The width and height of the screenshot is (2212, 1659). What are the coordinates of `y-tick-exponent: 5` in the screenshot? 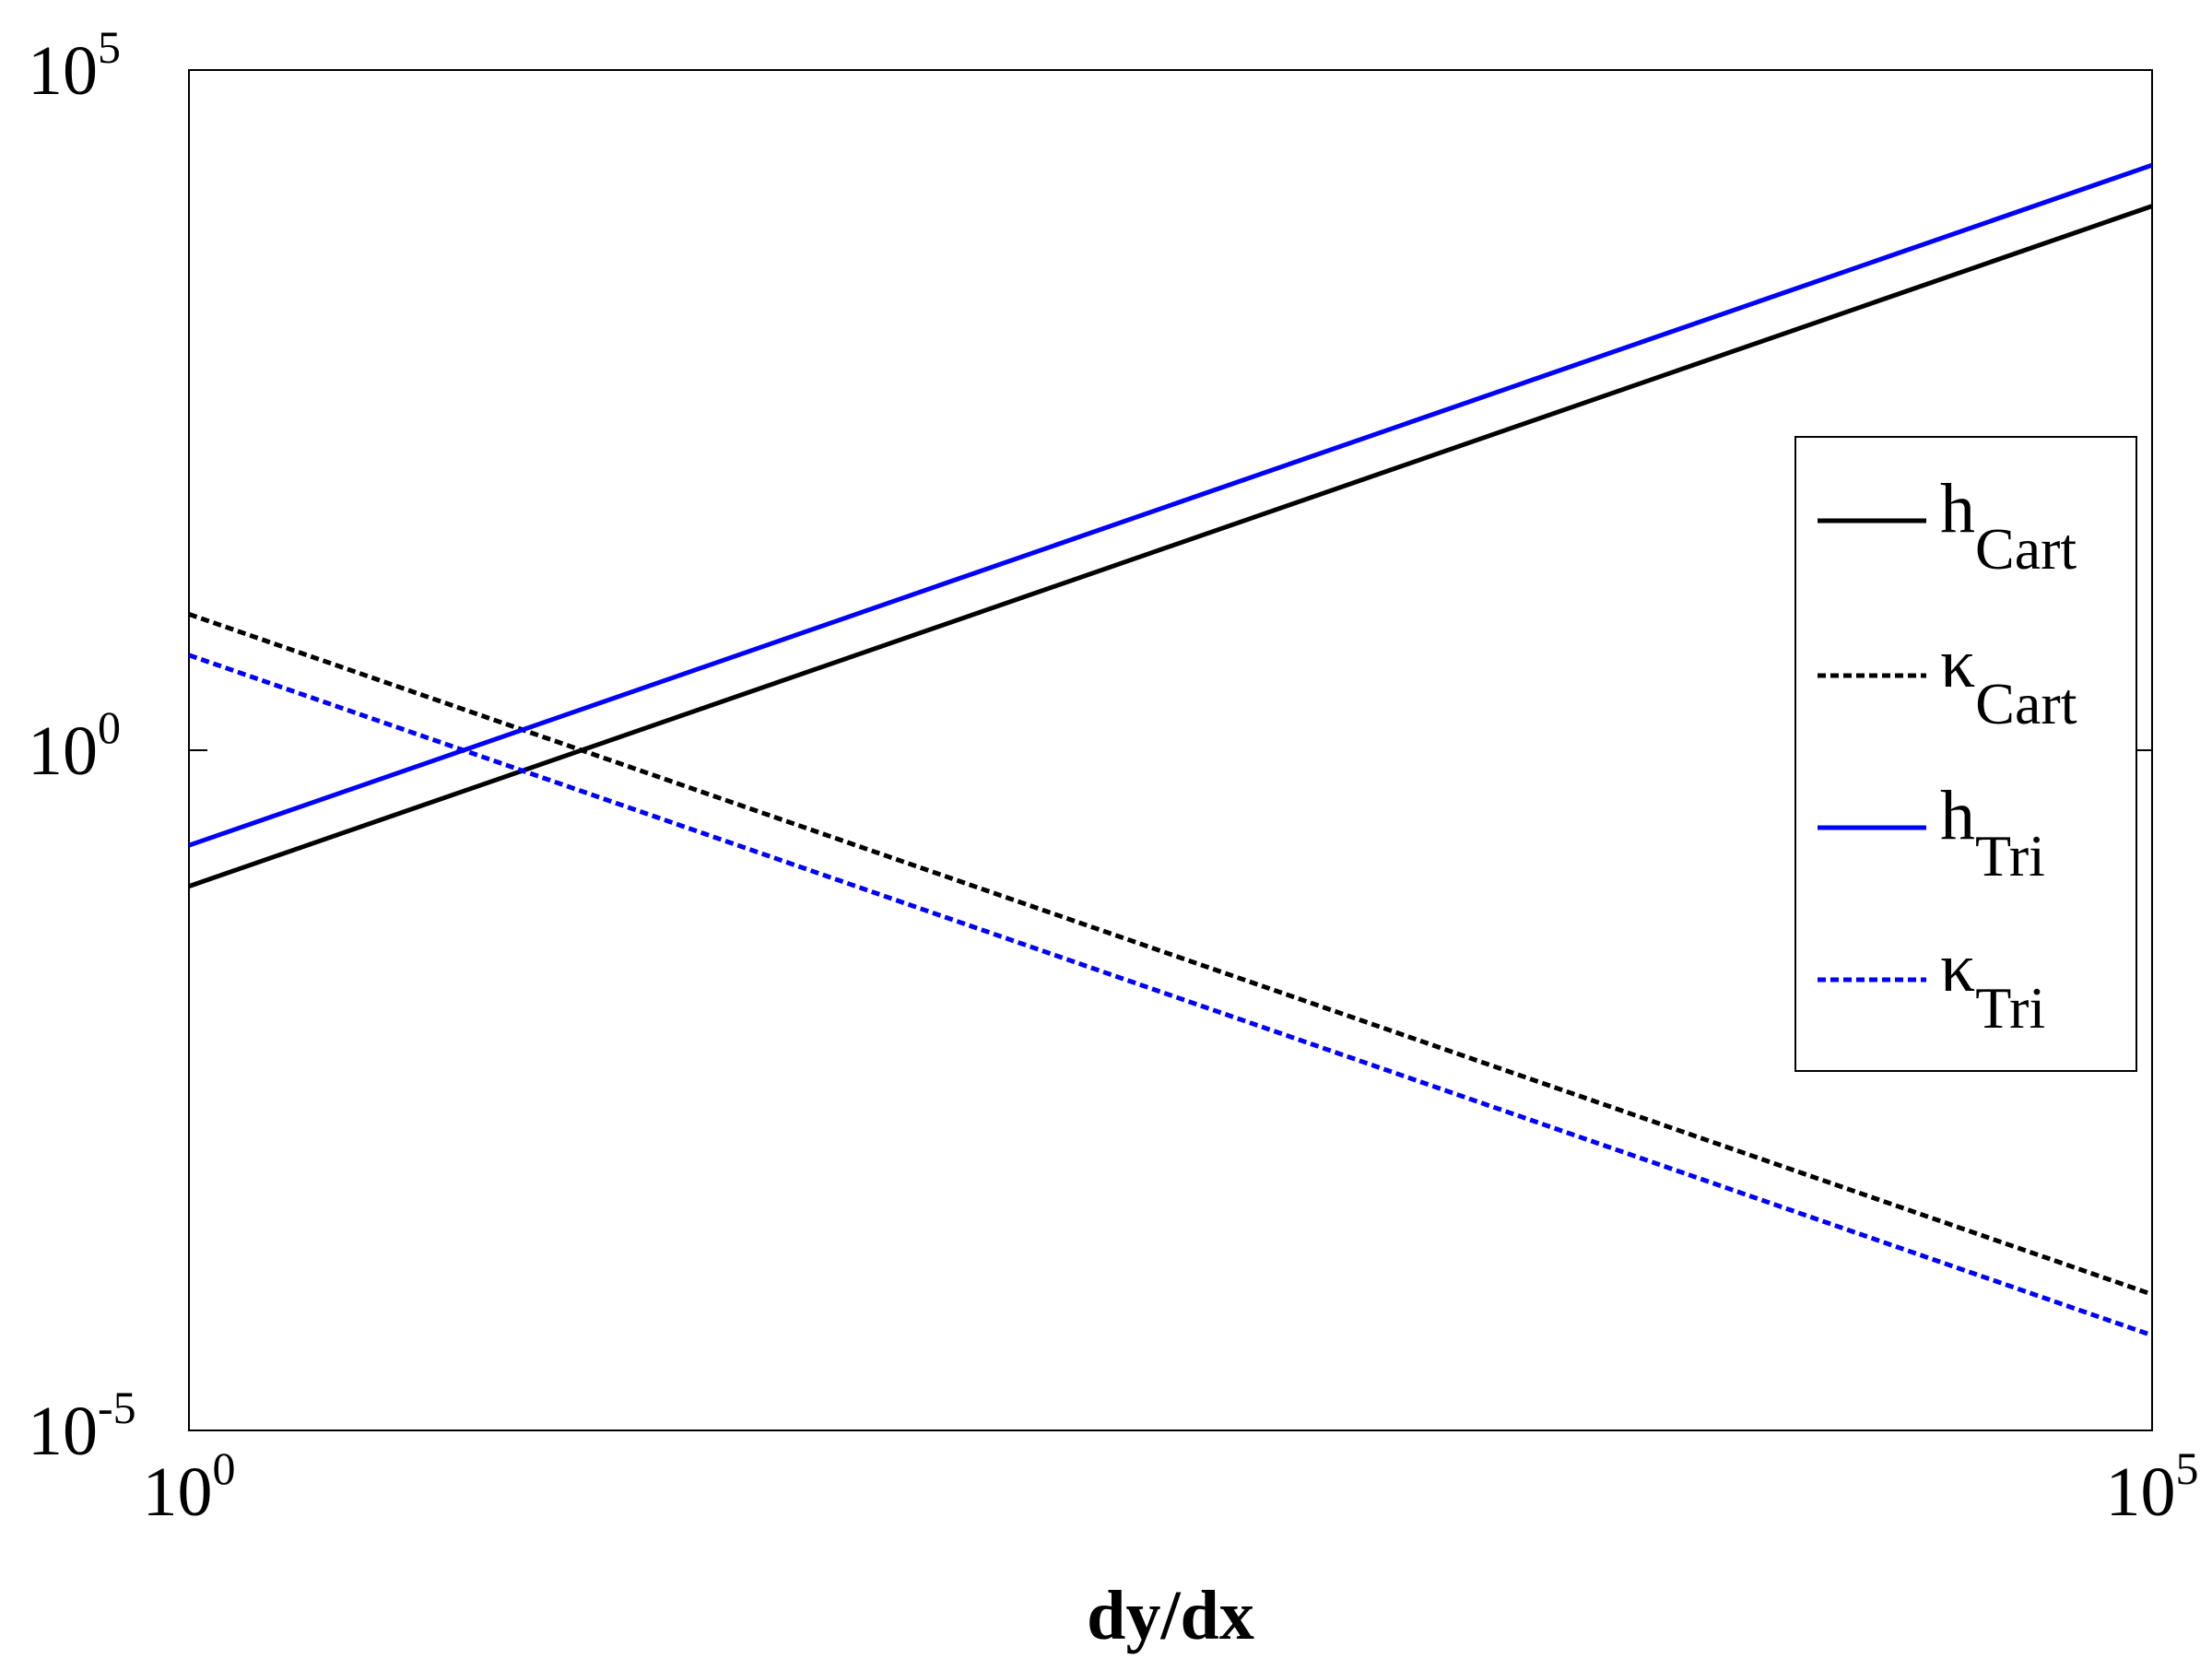 It's located at (109, 47).